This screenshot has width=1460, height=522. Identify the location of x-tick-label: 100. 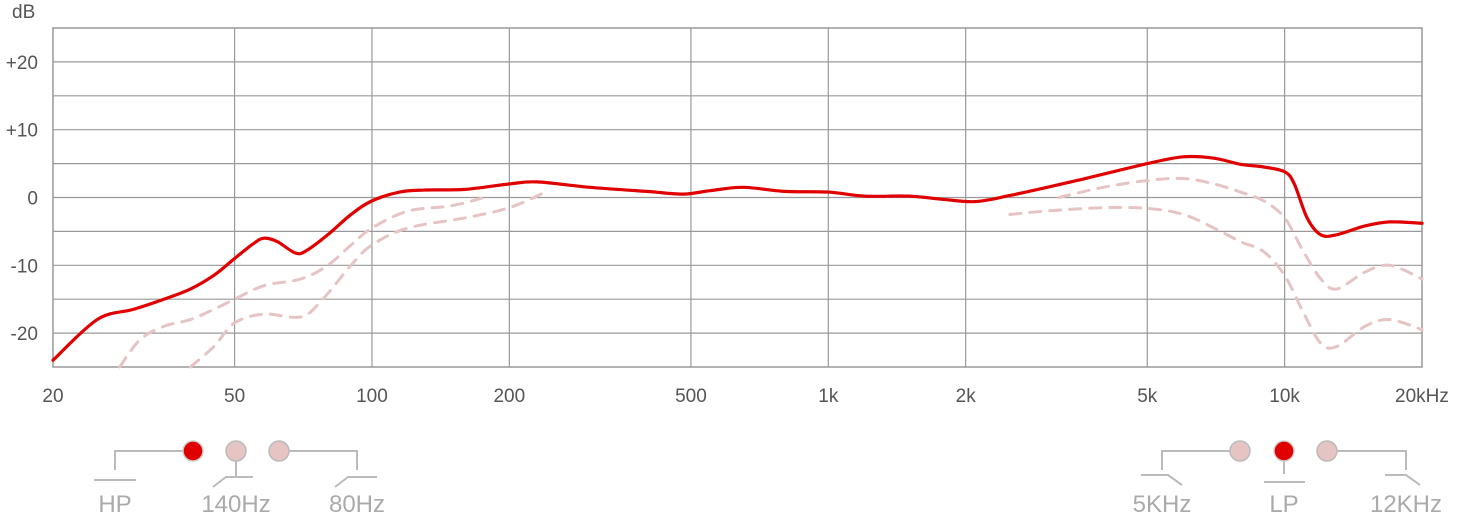
(372, 396).